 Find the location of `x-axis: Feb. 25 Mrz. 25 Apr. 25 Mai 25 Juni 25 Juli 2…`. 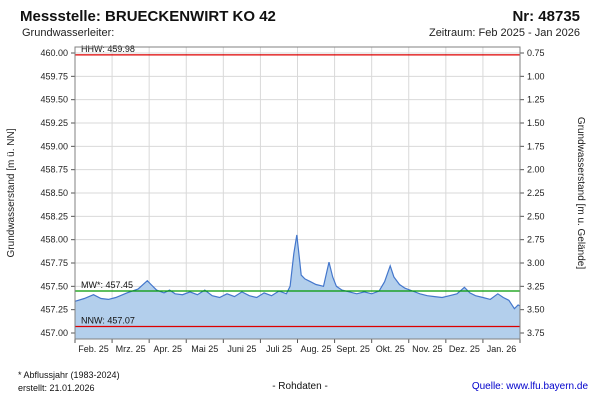

x-axis: Feb. 25 Mrz. 25 Apr. 25 Mai 25 Juni 25 Juli 2… is located at coordinates (297, 346).